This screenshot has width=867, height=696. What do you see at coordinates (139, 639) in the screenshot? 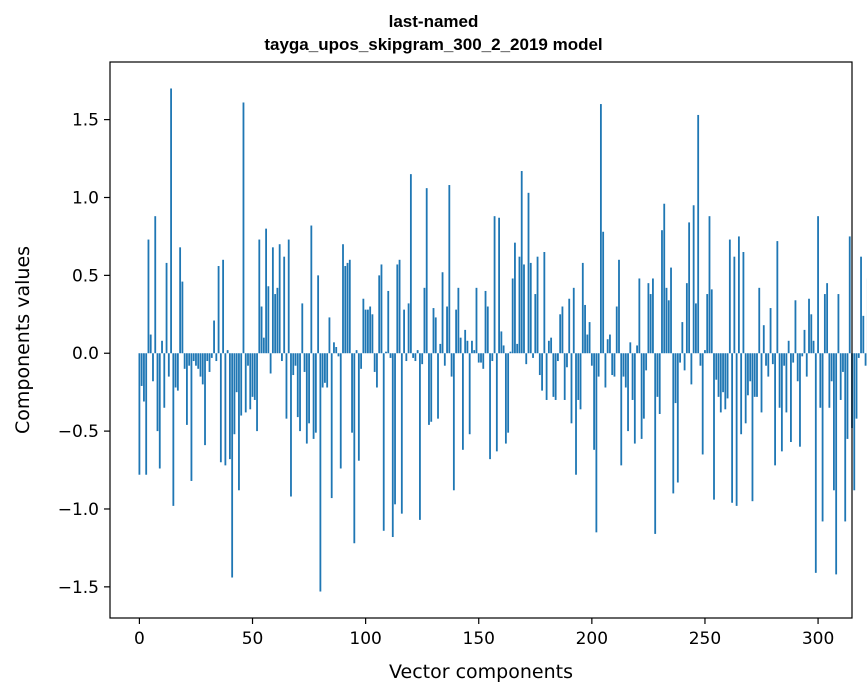
I see `x-tick-label: 0` at bounding box center [139, 639].